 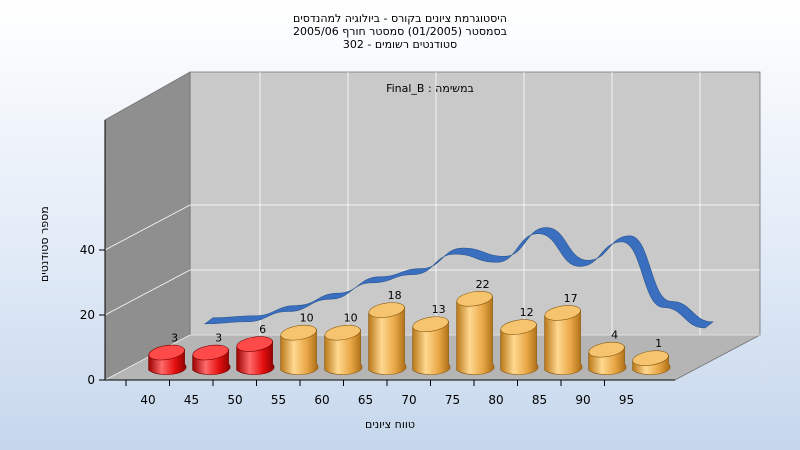 What do you see at coordinates (390, 424) in the screenshot?
I see `x-axis-label: טווח ציונים` at bounding box center [390, 424].